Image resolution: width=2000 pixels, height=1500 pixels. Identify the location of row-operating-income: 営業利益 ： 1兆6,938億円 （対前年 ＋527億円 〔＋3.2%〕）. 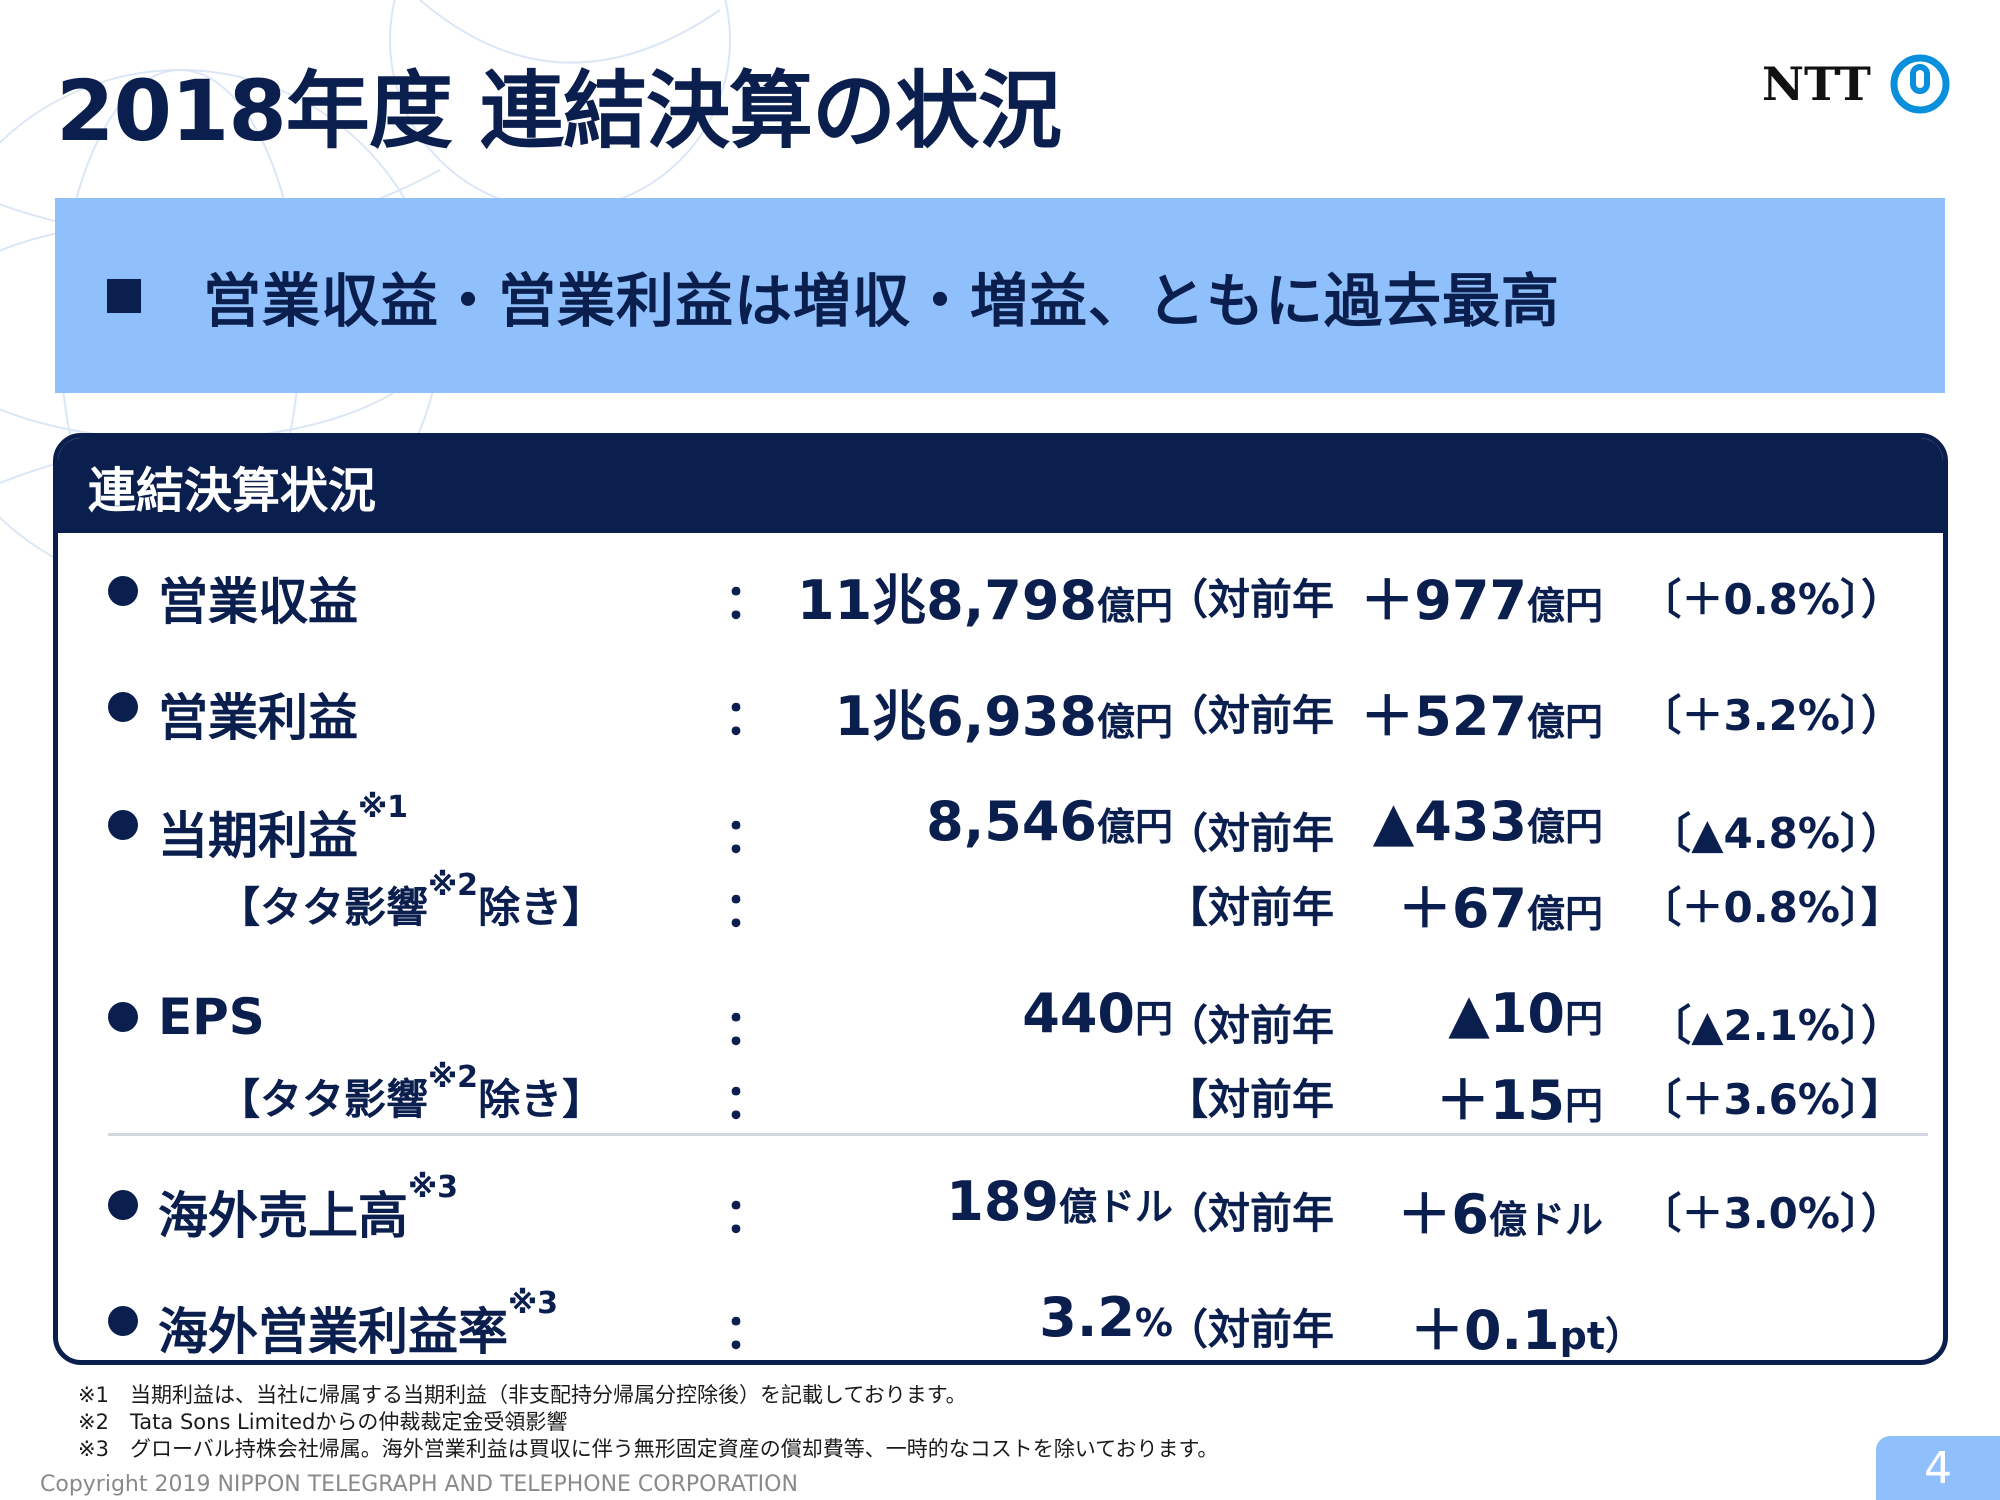
(1000, 710).